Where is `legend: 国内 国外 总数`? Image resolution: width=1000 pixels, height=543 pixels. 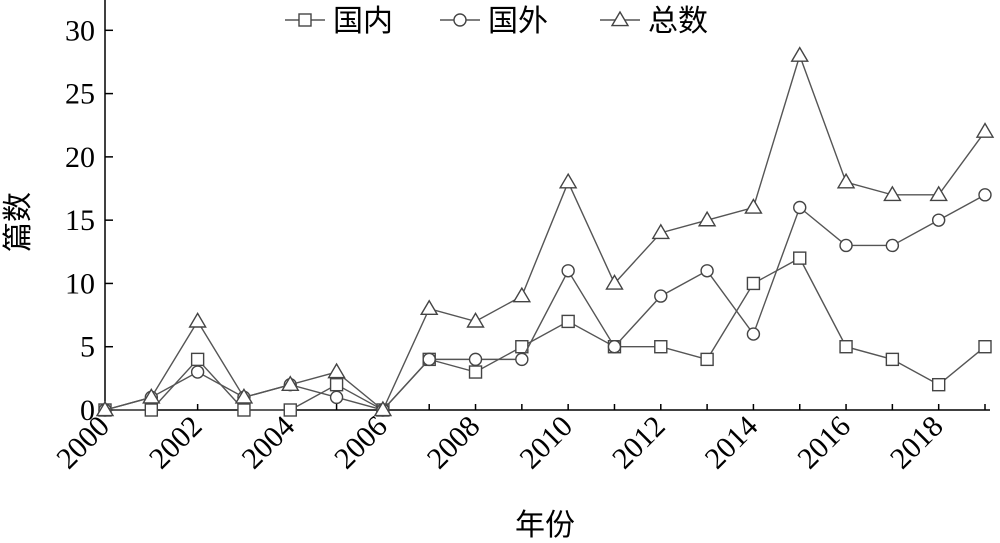 legend: 国内 国外 总数 is located at coordinates (496, 21).